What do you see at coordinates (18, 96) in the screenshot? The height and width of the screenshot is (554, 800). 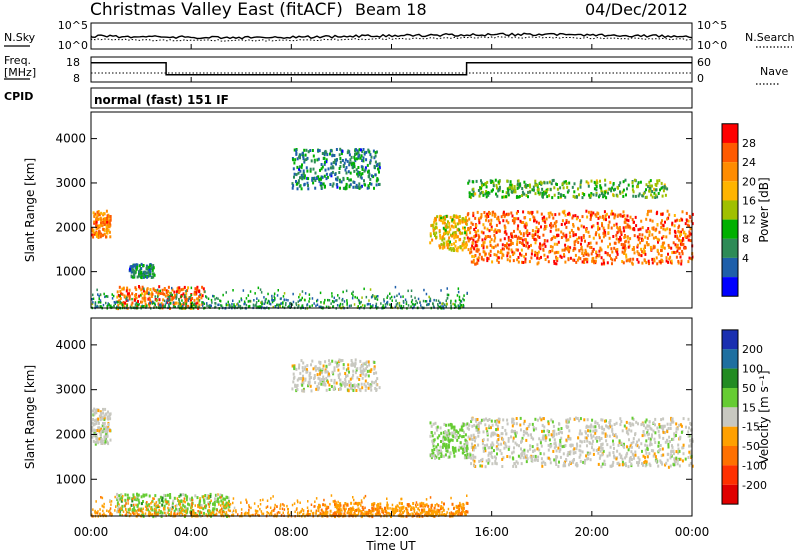 I see `cpid-label: CPID` at bounding box center [18, 96].